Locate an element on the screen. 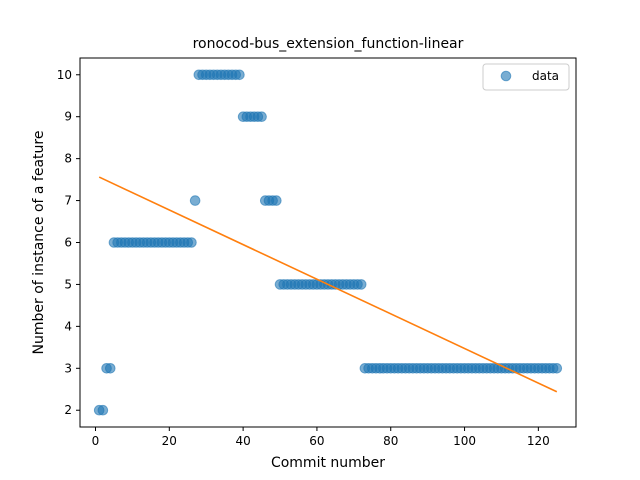 This screenshot has height=480, width=640. x-tick-label: 120 is located at coordinates (538, 441).